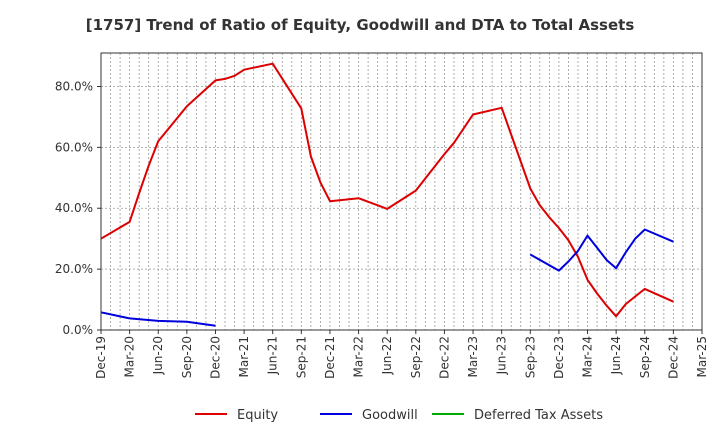 The image size is (720, 440). What do you see at coordinates (158, 355) in the screenshot?
I see `x-tick-label: Jun-20` at bounding box center [158, 355].